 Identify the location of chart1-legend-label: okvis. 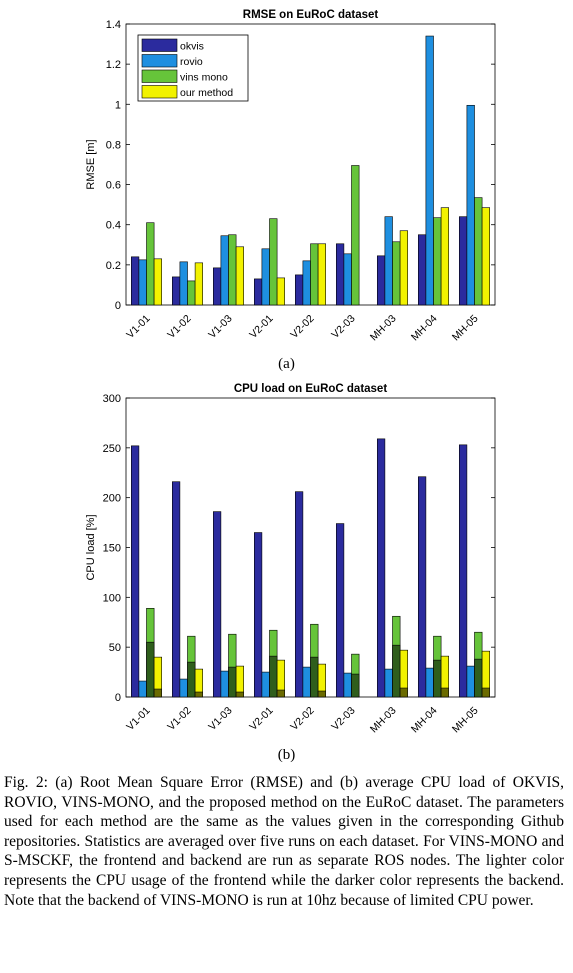
(192, 47).